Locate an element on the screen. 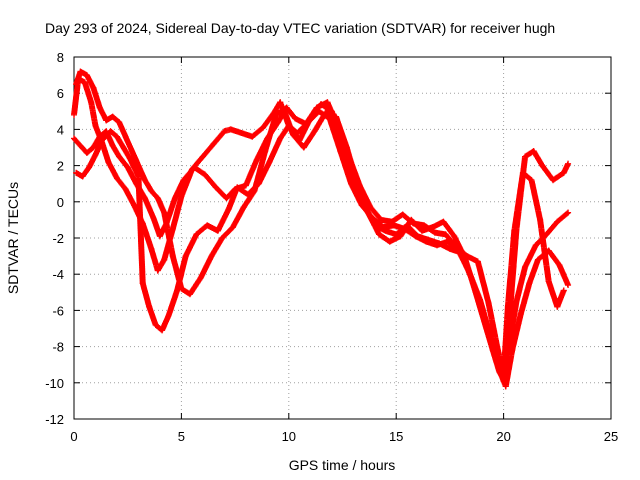 The width and height of the screenshot is (640, 480). y-tick-label: -8 is located at coordinates (58, 347).